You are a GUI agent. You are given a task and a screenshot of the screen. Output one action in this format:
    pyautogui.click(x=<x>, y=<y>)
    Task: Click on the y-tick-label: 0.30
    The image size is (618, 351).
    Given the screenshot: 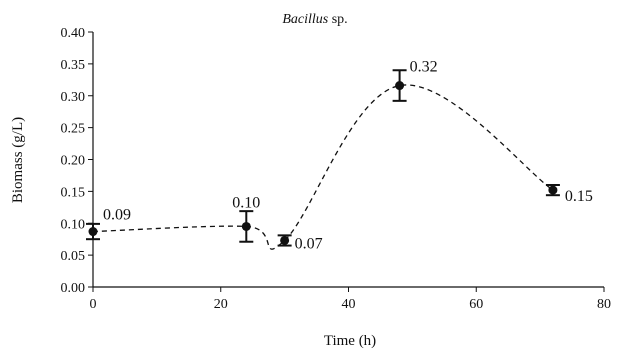 What is the action you would take?
    pyautogui.click(x=73, y=97)
    